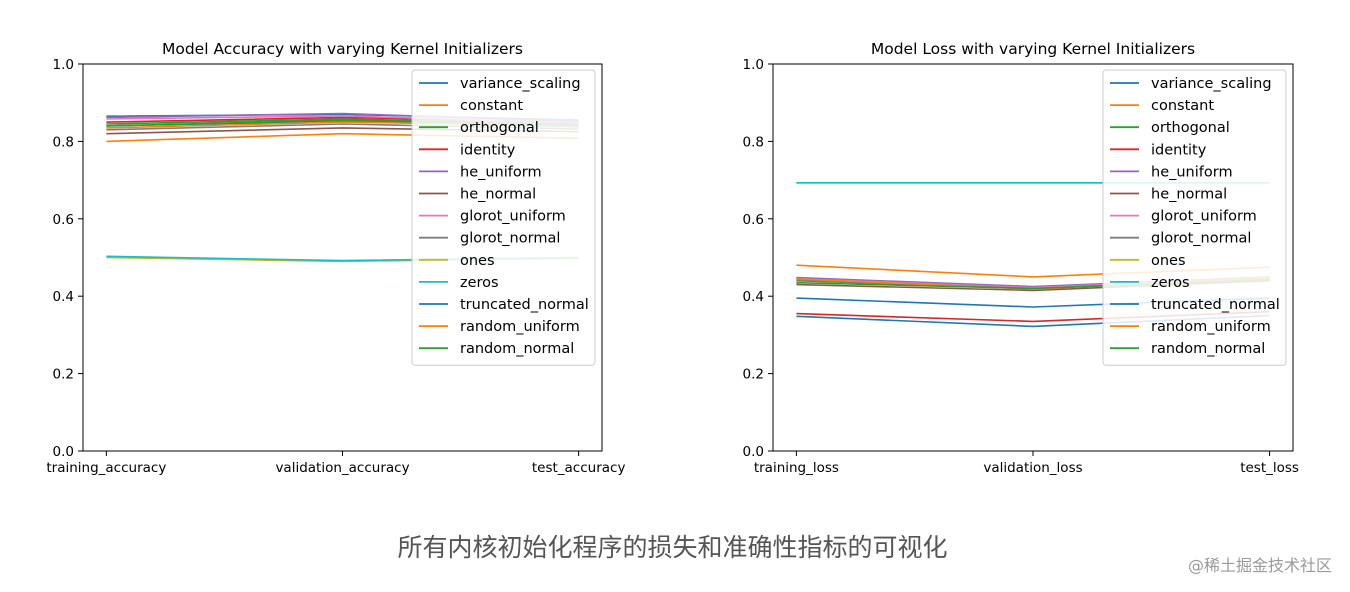 Image resolution: width=1350 pixels, height=592 pixels. I want to click on x-tick-label: validation_loss, so click(1032, 468).